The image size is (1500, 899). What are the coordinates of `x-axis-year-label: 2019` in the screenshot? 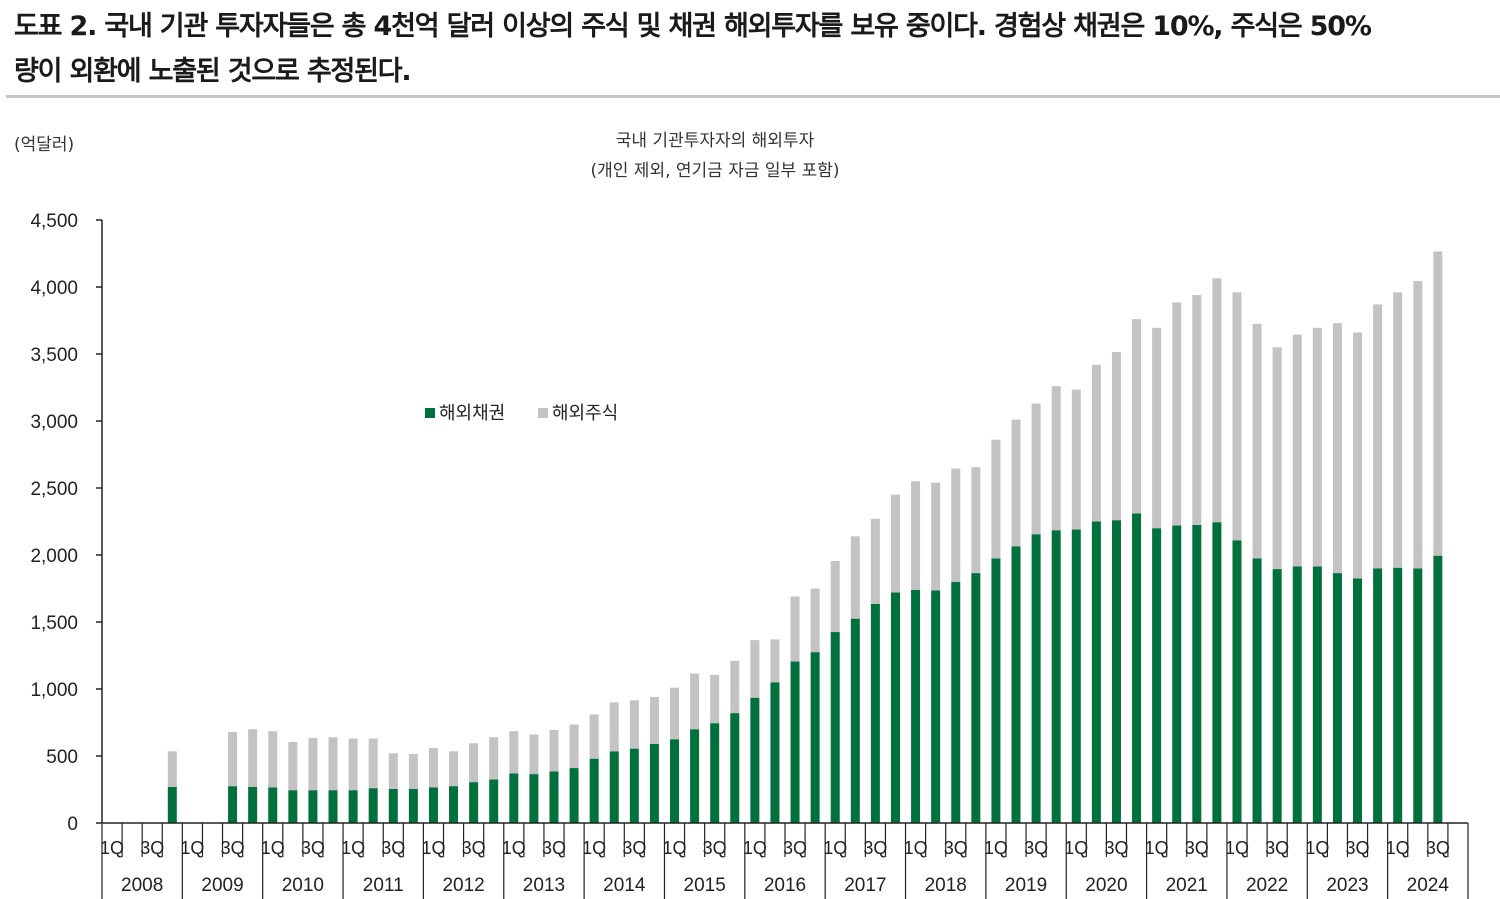 It's located at (1026, 885).